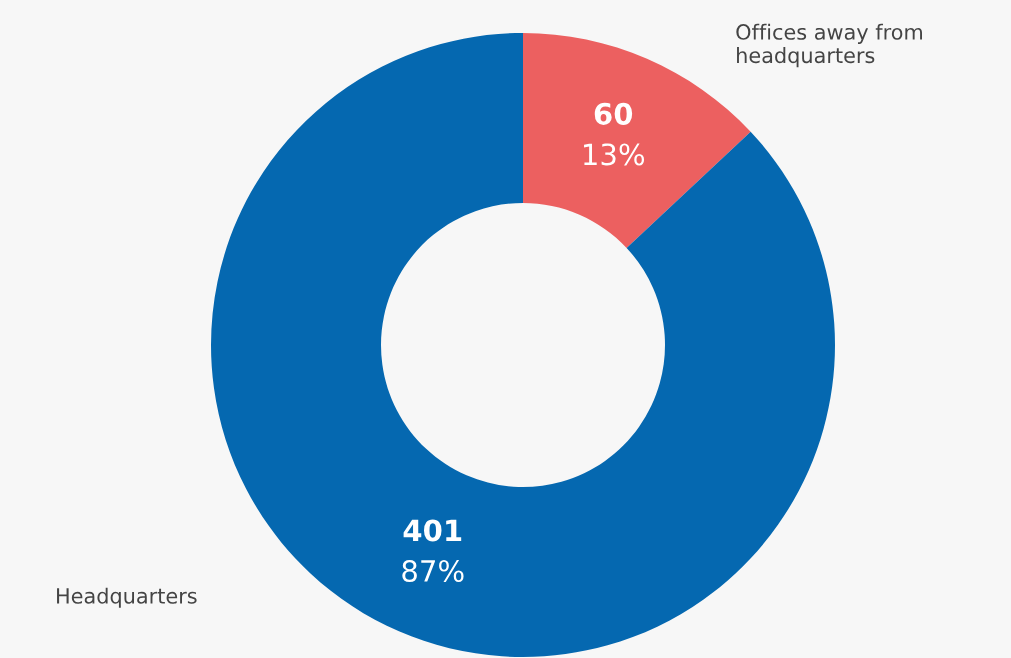 This screenshot has width=1011, height=658. What do you see at coordinates (433, 551) in the screenshot?
I see `data-label: 401 87%` at bounding box center [433, 551].